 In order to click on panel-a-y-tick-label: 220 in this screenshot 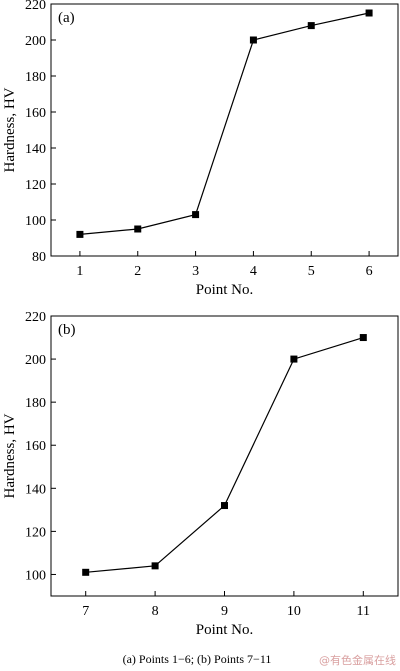, I will do `click(35, 6)`.